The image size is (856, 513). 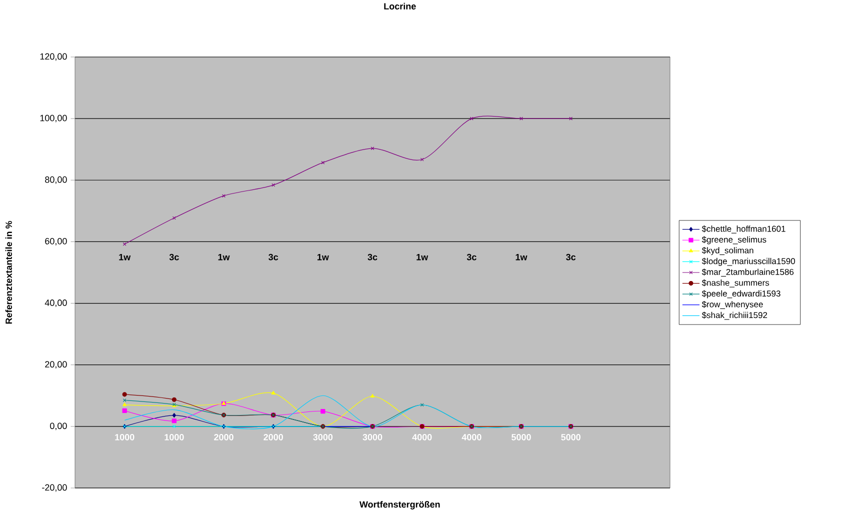 What do you see at coordinates (741, 294) in the screenshot?
I see `legend-label: $peele_edwardi1593` at bounding box center [741, 294].